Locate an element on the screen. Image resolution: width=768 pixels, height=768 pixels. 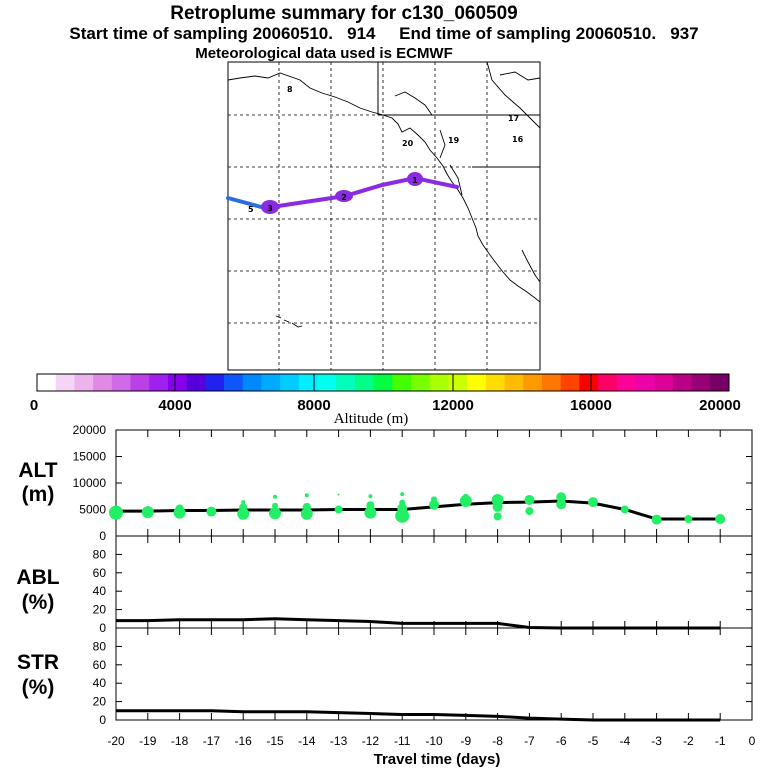
map-numbers: 8 20 19 17 16 5 is located at coordinates (386, 149).